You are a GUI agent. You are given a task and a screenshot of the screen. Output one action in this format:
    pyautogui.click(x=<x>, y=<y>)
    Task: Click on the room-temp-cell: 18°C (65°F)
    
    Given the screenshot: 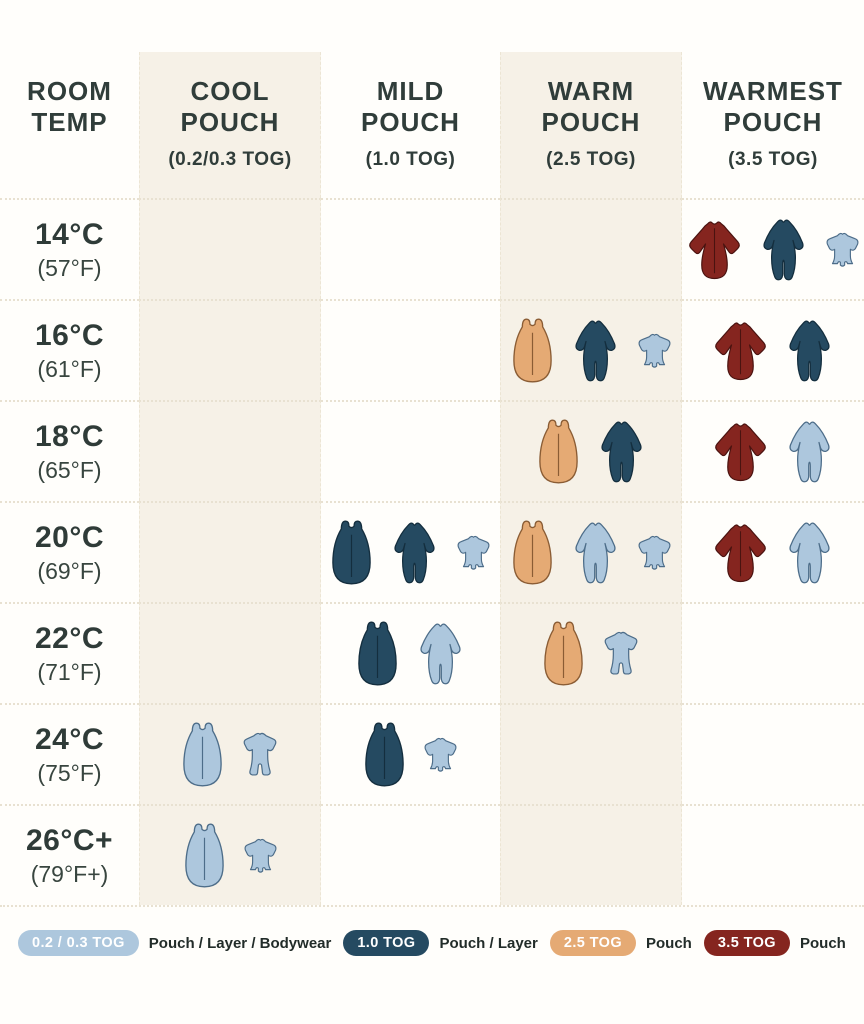 What is the action you would take?
    pyautogui.click(x=69, y=450)
    